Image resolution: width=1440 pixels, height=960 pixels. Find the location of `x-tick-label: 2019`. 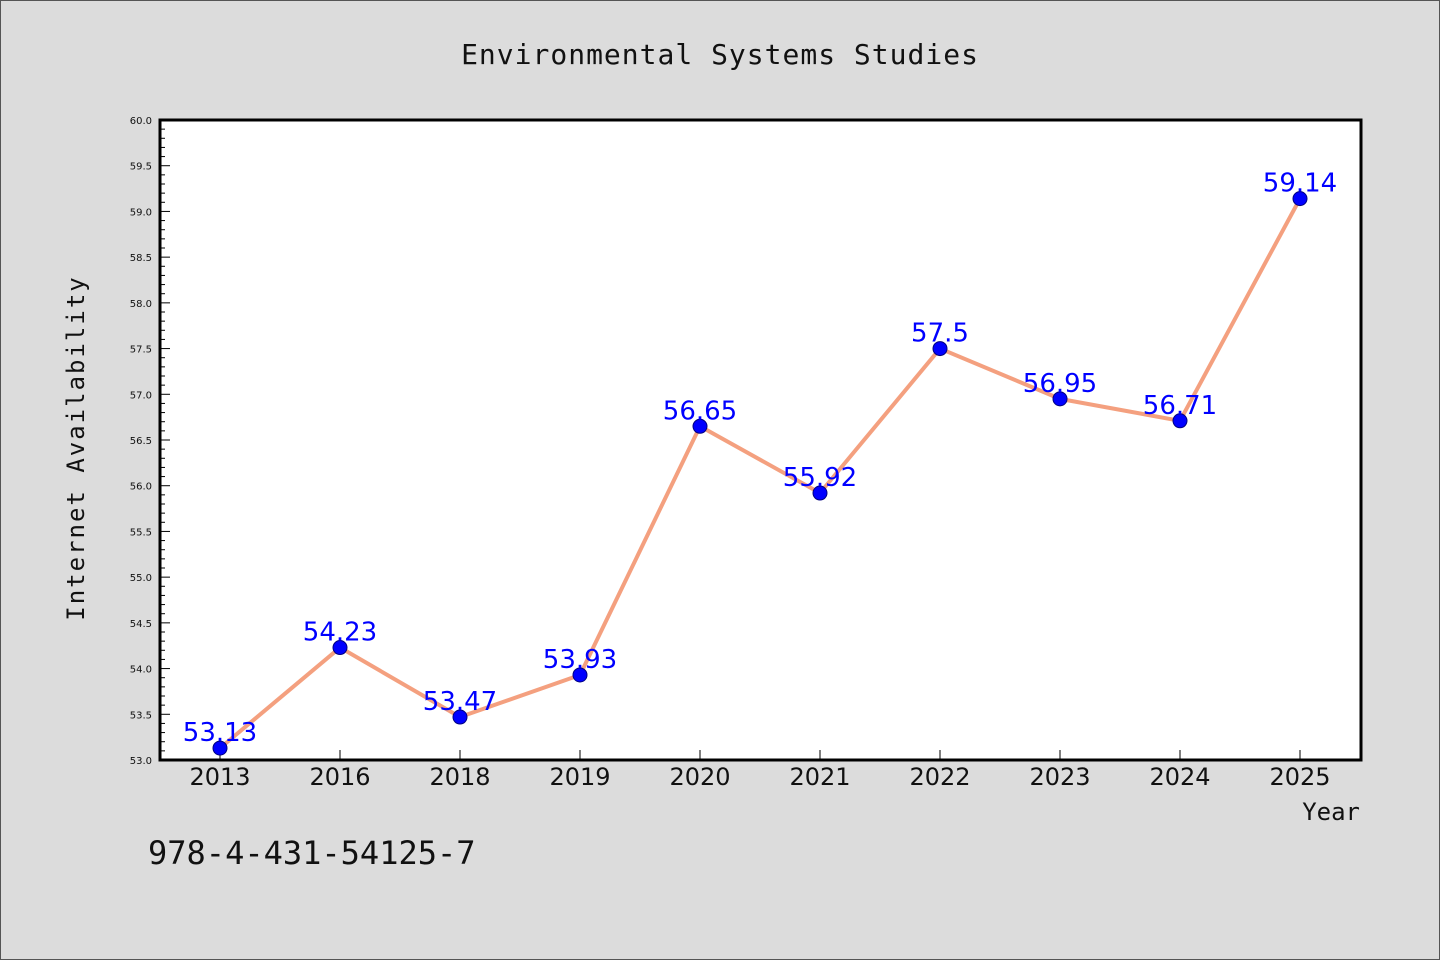

x-tick-label: 2019 is located at coordinates (579, 777).